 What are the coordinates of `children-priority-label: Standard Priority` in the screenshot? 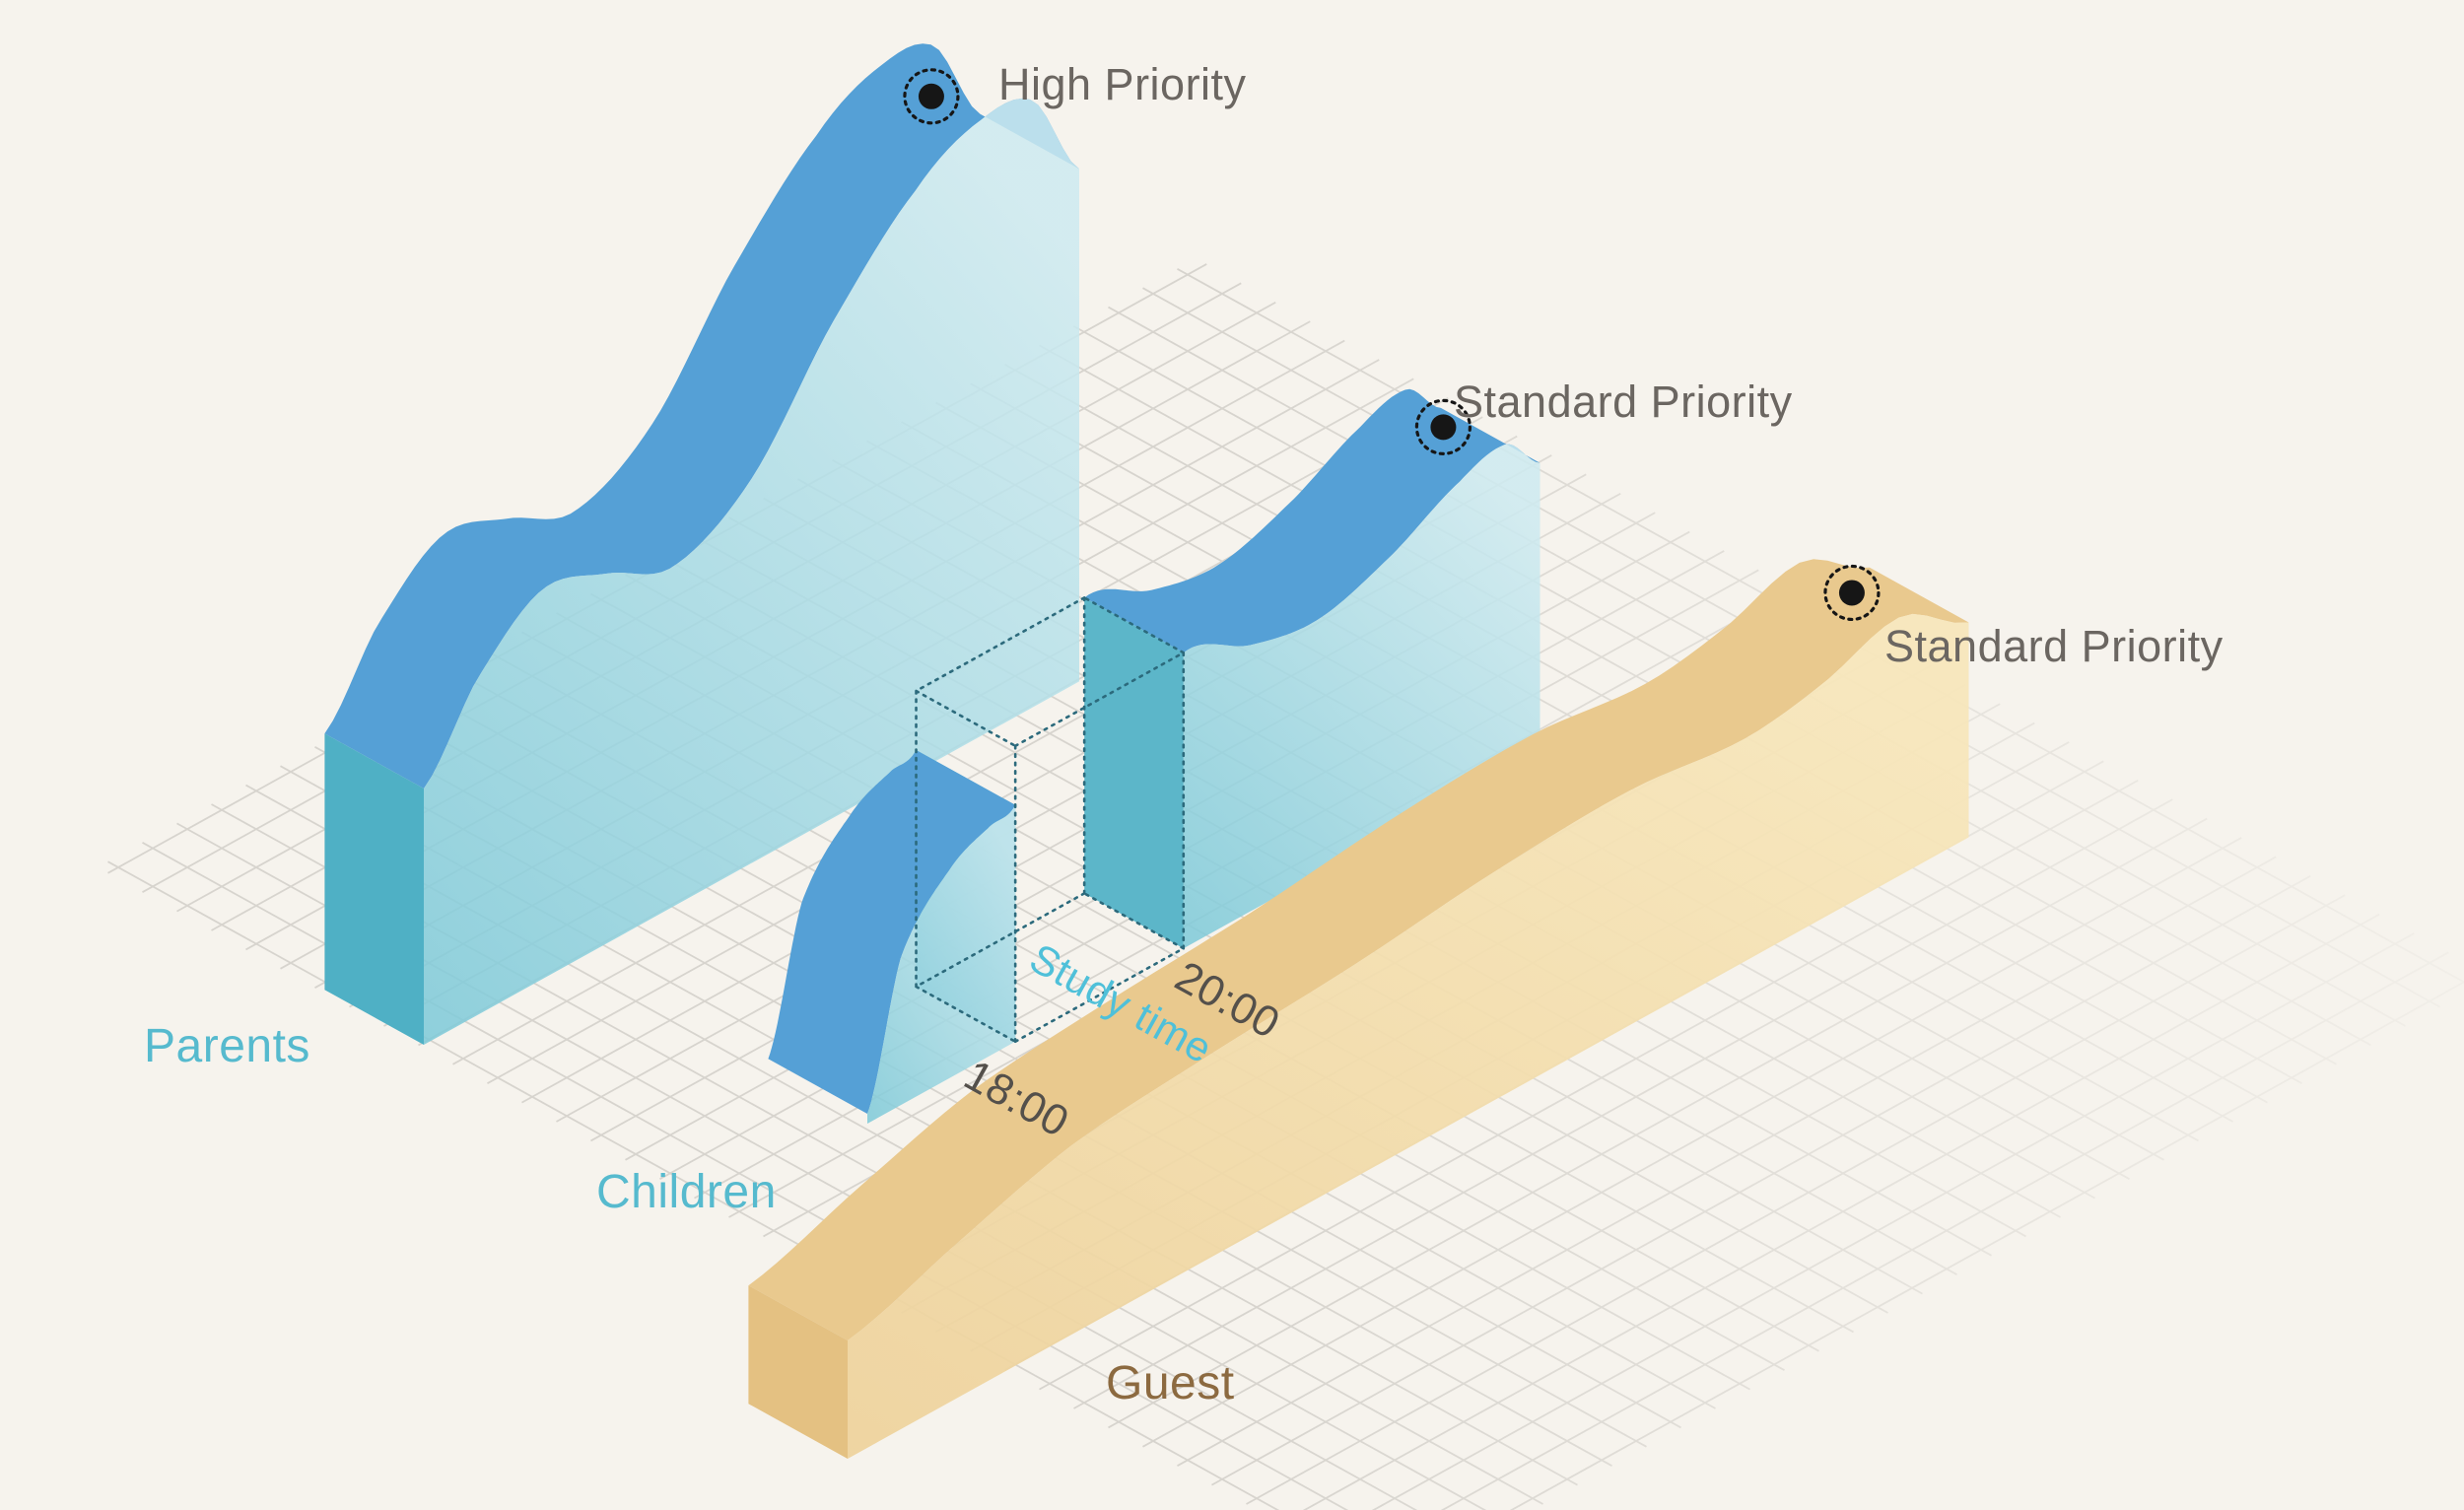 It's located at (1623, 402).